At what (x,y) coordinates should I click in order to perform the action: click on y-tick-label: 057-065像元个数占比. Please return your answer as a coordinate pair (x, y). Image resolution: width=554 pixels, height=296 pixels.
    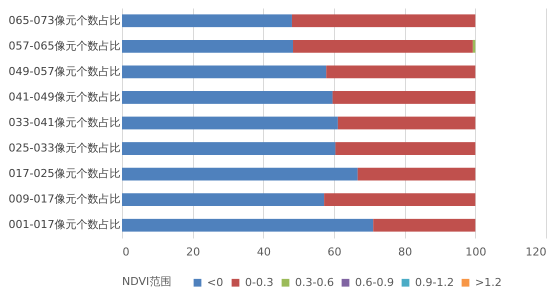
    Looking at the image, I should click on (64, 45).